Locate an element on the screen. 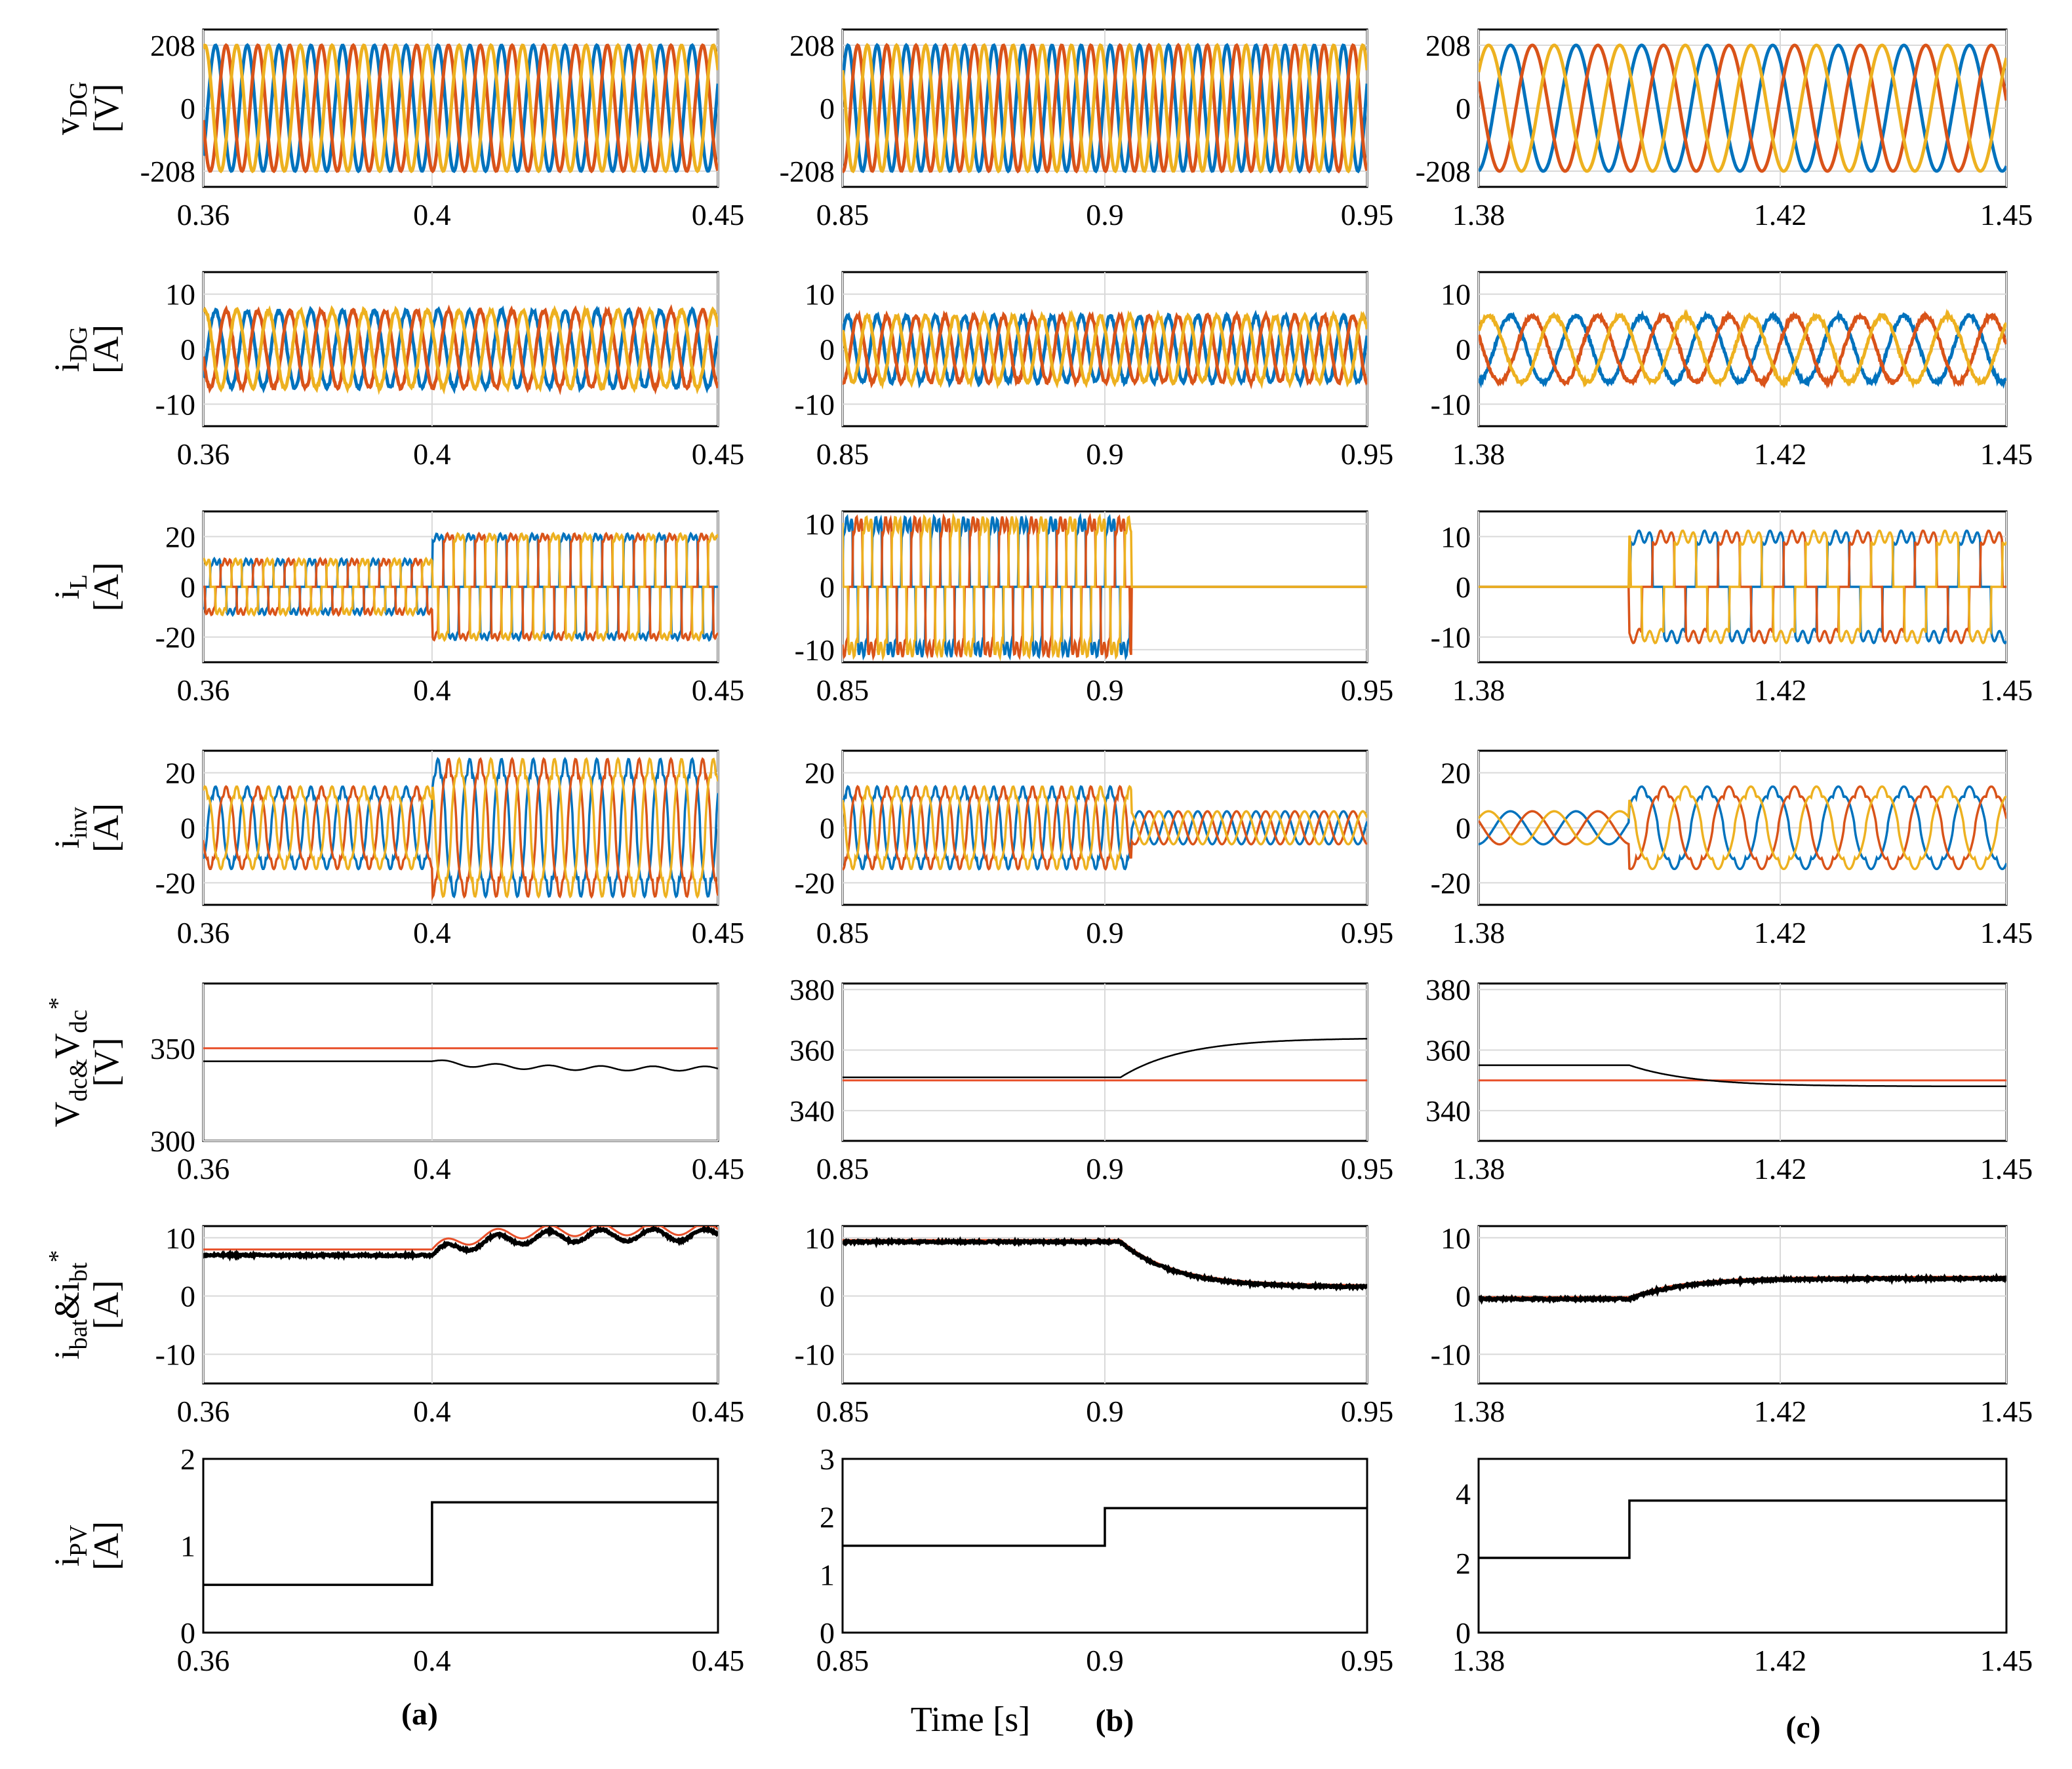 This screenshot has height=1769, width=2072. panel-ibat-1: -10 0 10 0.85 0.9 0.95 is located at coordinates (1094, 1325).